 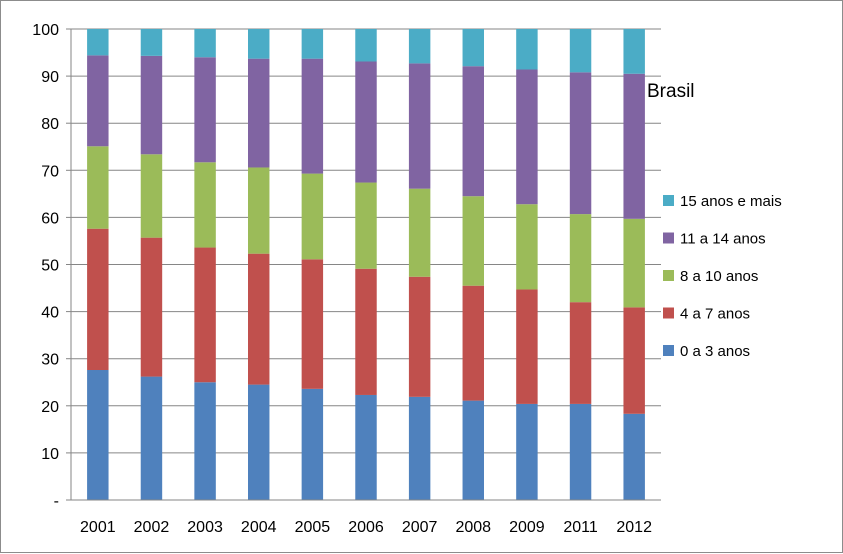 What do you see at coordinates (420, 527) in the screenshot?
I see `x-tick-label: 2007` at bounding box center [420, 527].